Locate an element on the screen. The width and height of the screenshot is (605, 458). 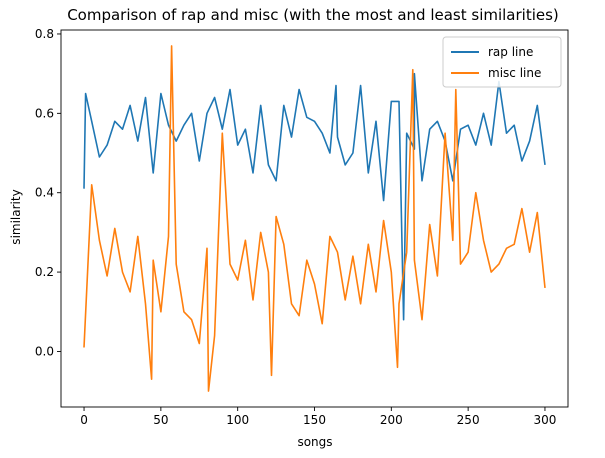
legend: rap line misc line is located at coordinates (502, 62).